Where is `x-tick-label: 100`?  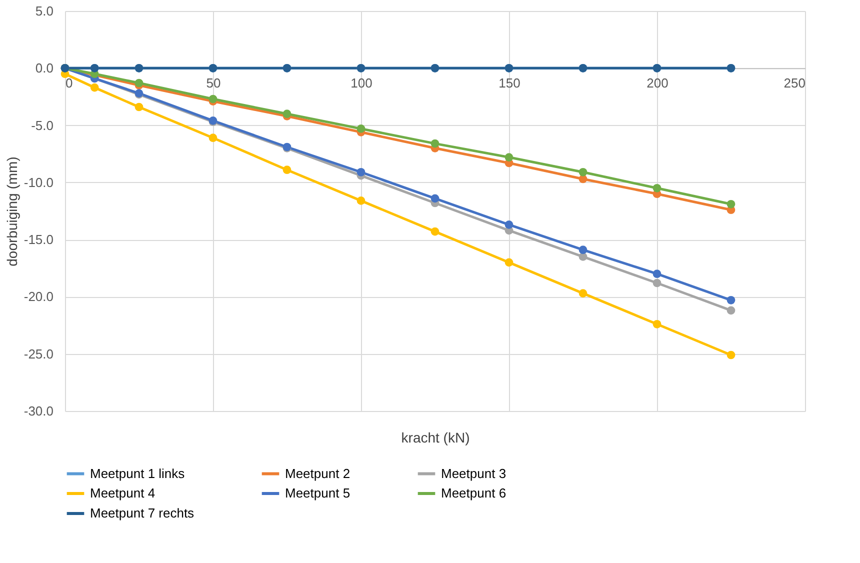 x-tick-label: 100 is located at coordinates (361, 83).